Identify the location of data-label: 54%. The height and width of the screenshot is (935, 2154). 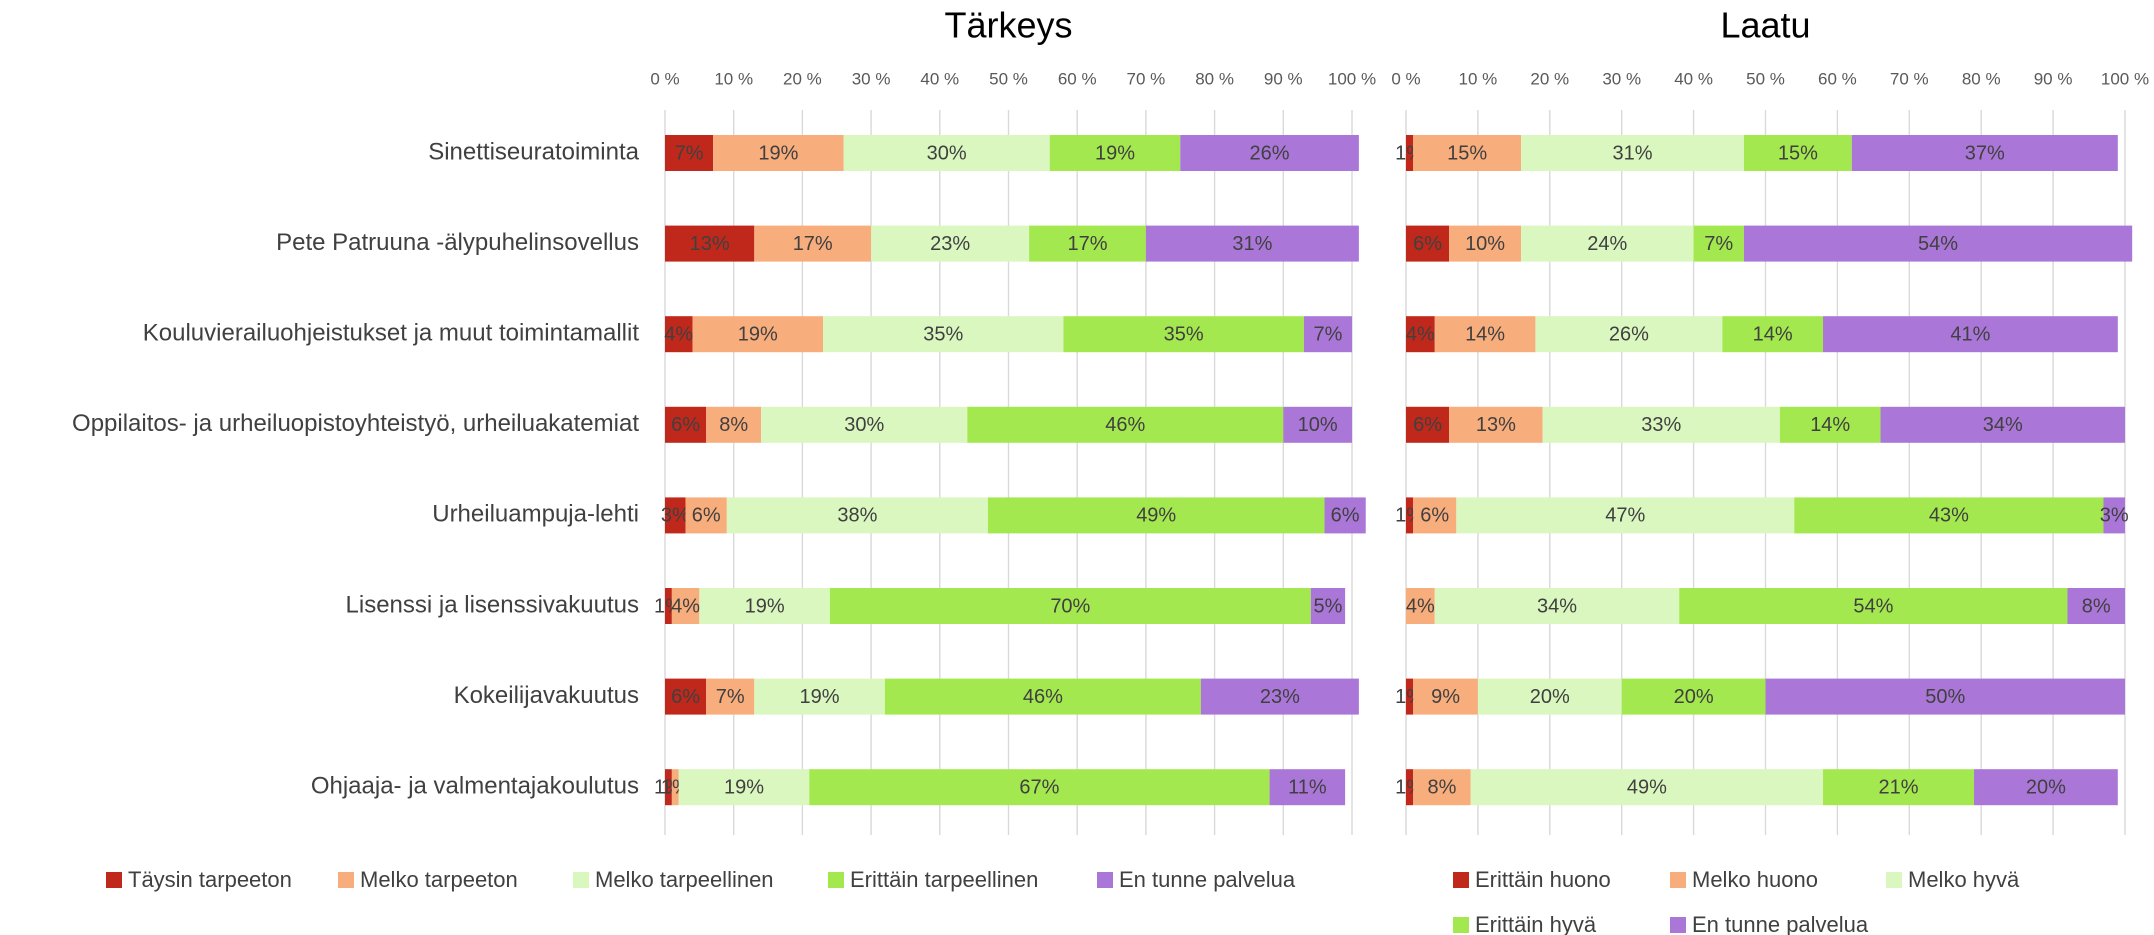
(1938, 244).